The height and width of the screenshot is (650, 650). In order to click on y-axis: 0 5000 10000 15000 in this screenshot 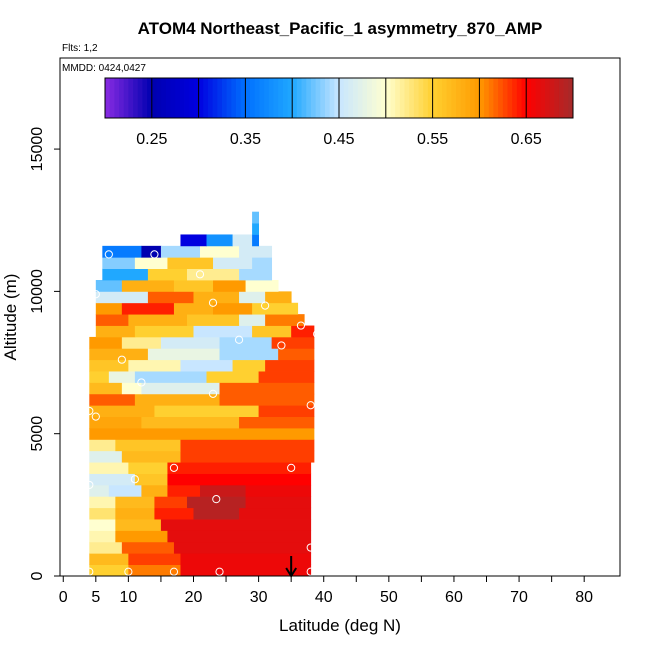, I will do `click(44, 353)`.